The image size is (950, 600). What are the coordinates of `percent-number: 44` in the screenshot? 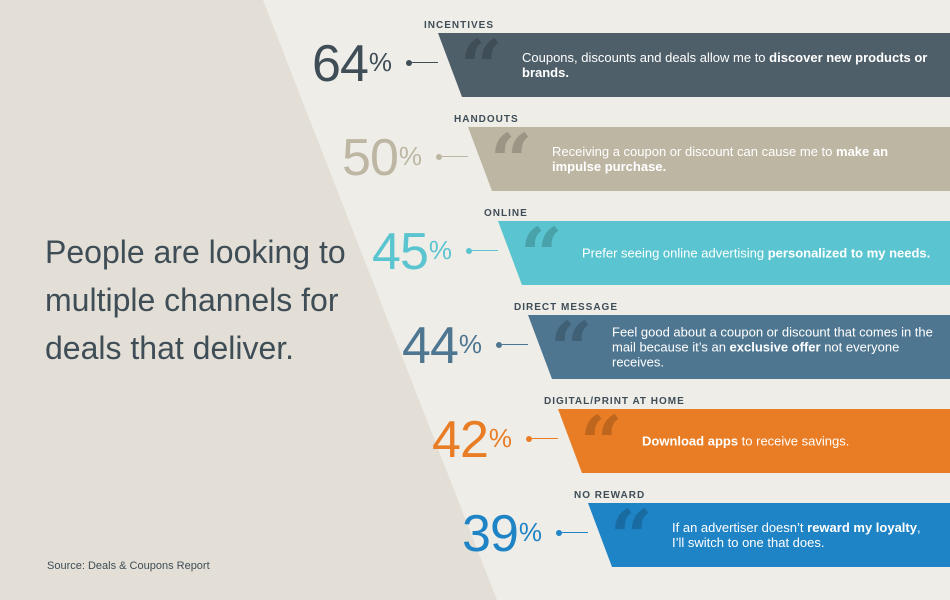 It's located at (430, 346).